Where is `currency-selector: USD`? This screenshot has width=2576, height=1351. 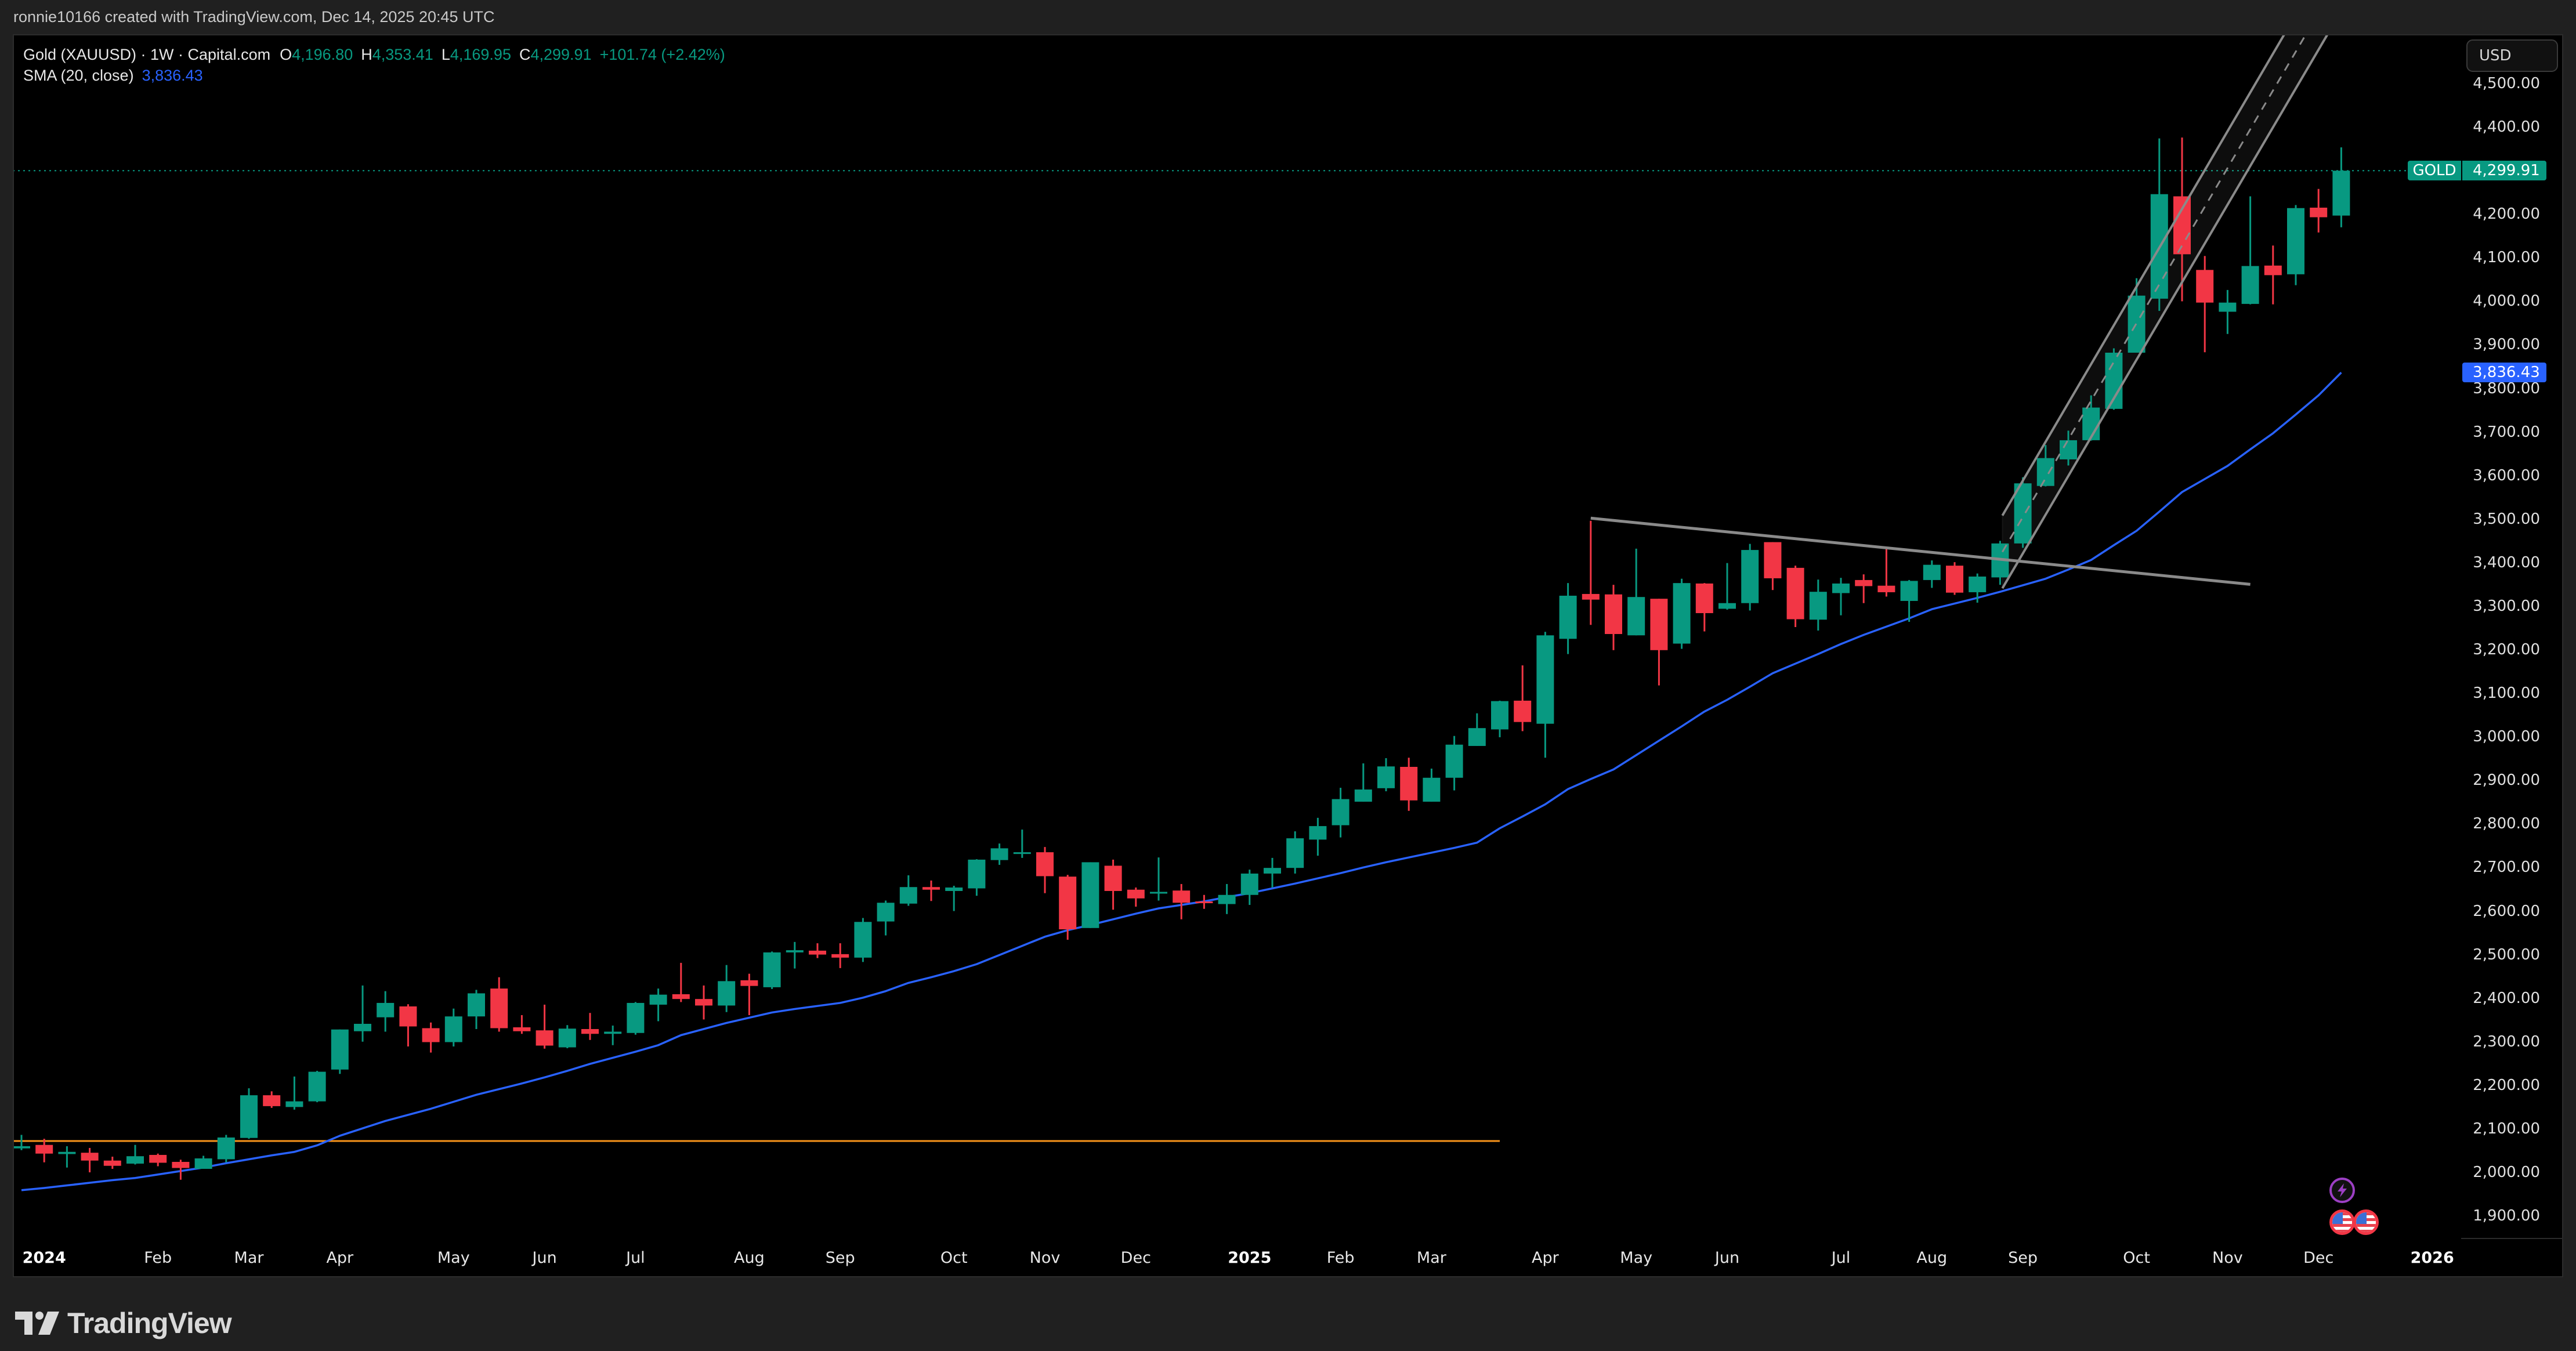
currency-selector: USD is located at coordinates (2512, 55).